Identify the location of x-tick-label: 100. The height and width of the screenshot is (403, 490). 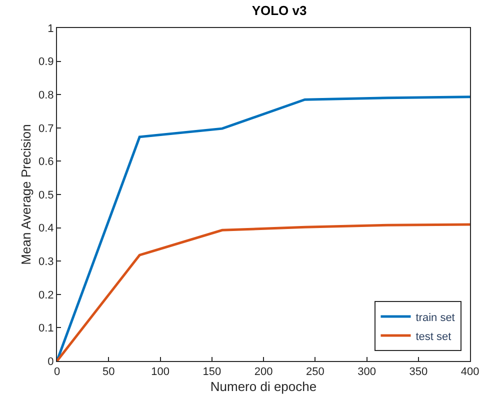
(160, 372).